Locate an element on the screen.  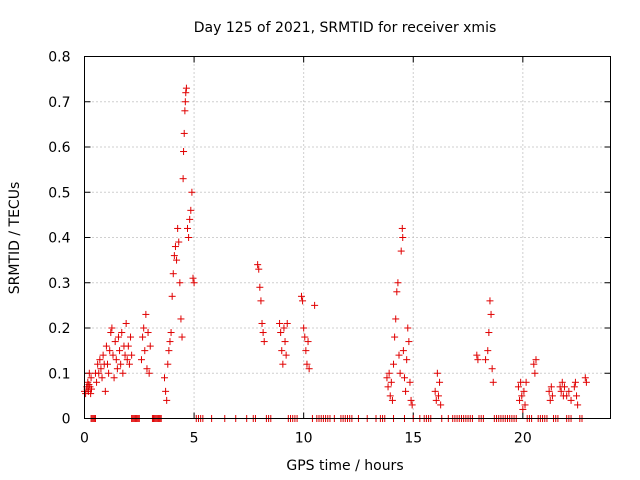
y-tick-label: 0.3 is located at coordinates (59, 284).